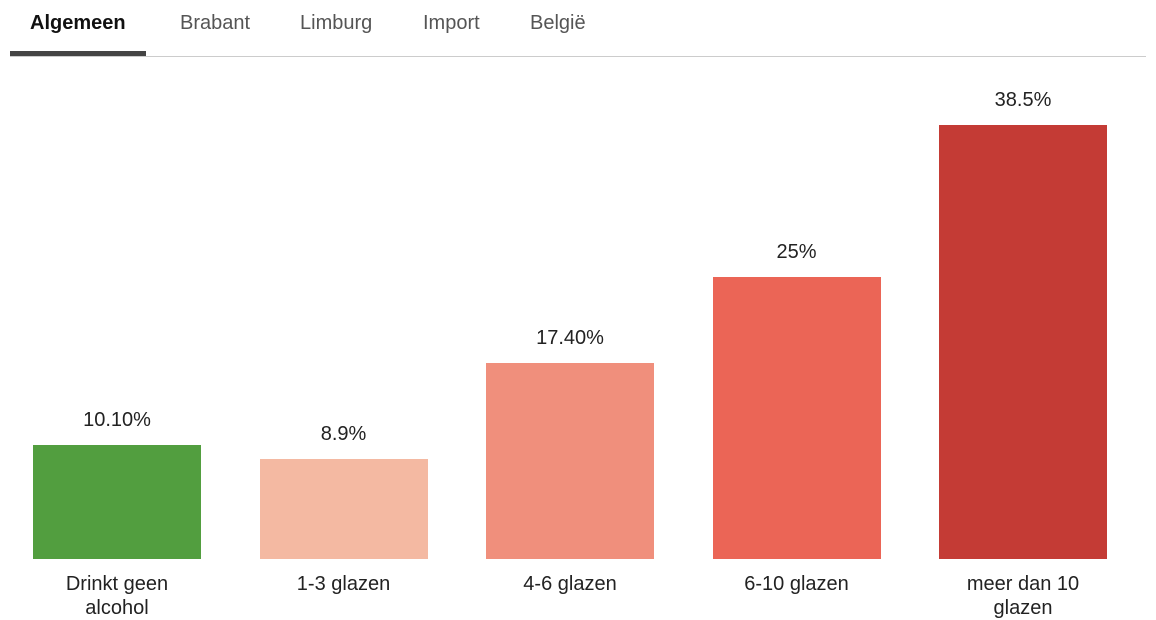  Describe the element at coordinates (215, 23) in the screenshot. I see `tab: Brabant` at that location.